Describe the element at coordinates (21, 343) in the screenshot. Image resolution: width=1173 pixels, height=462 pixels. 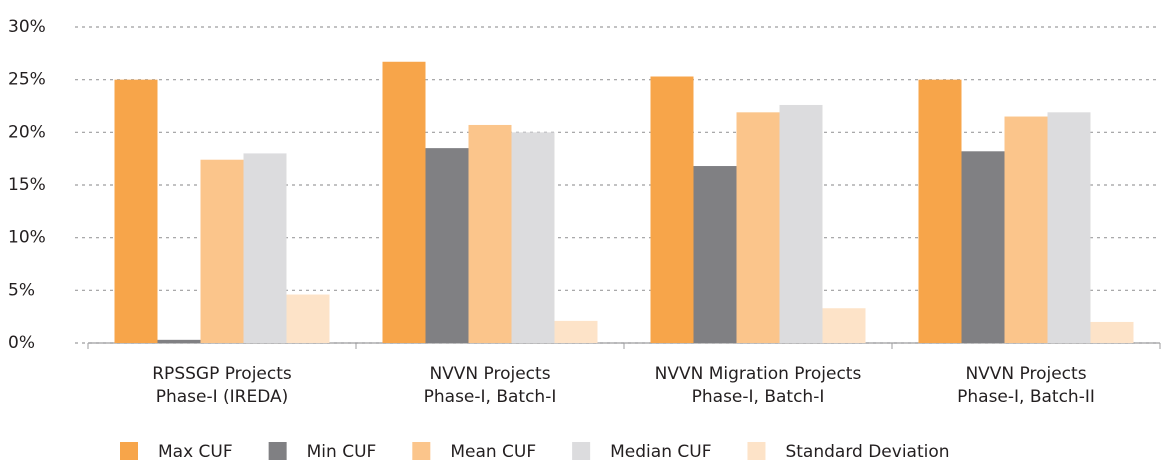
I see `y-tick-label: 0%` at that location.